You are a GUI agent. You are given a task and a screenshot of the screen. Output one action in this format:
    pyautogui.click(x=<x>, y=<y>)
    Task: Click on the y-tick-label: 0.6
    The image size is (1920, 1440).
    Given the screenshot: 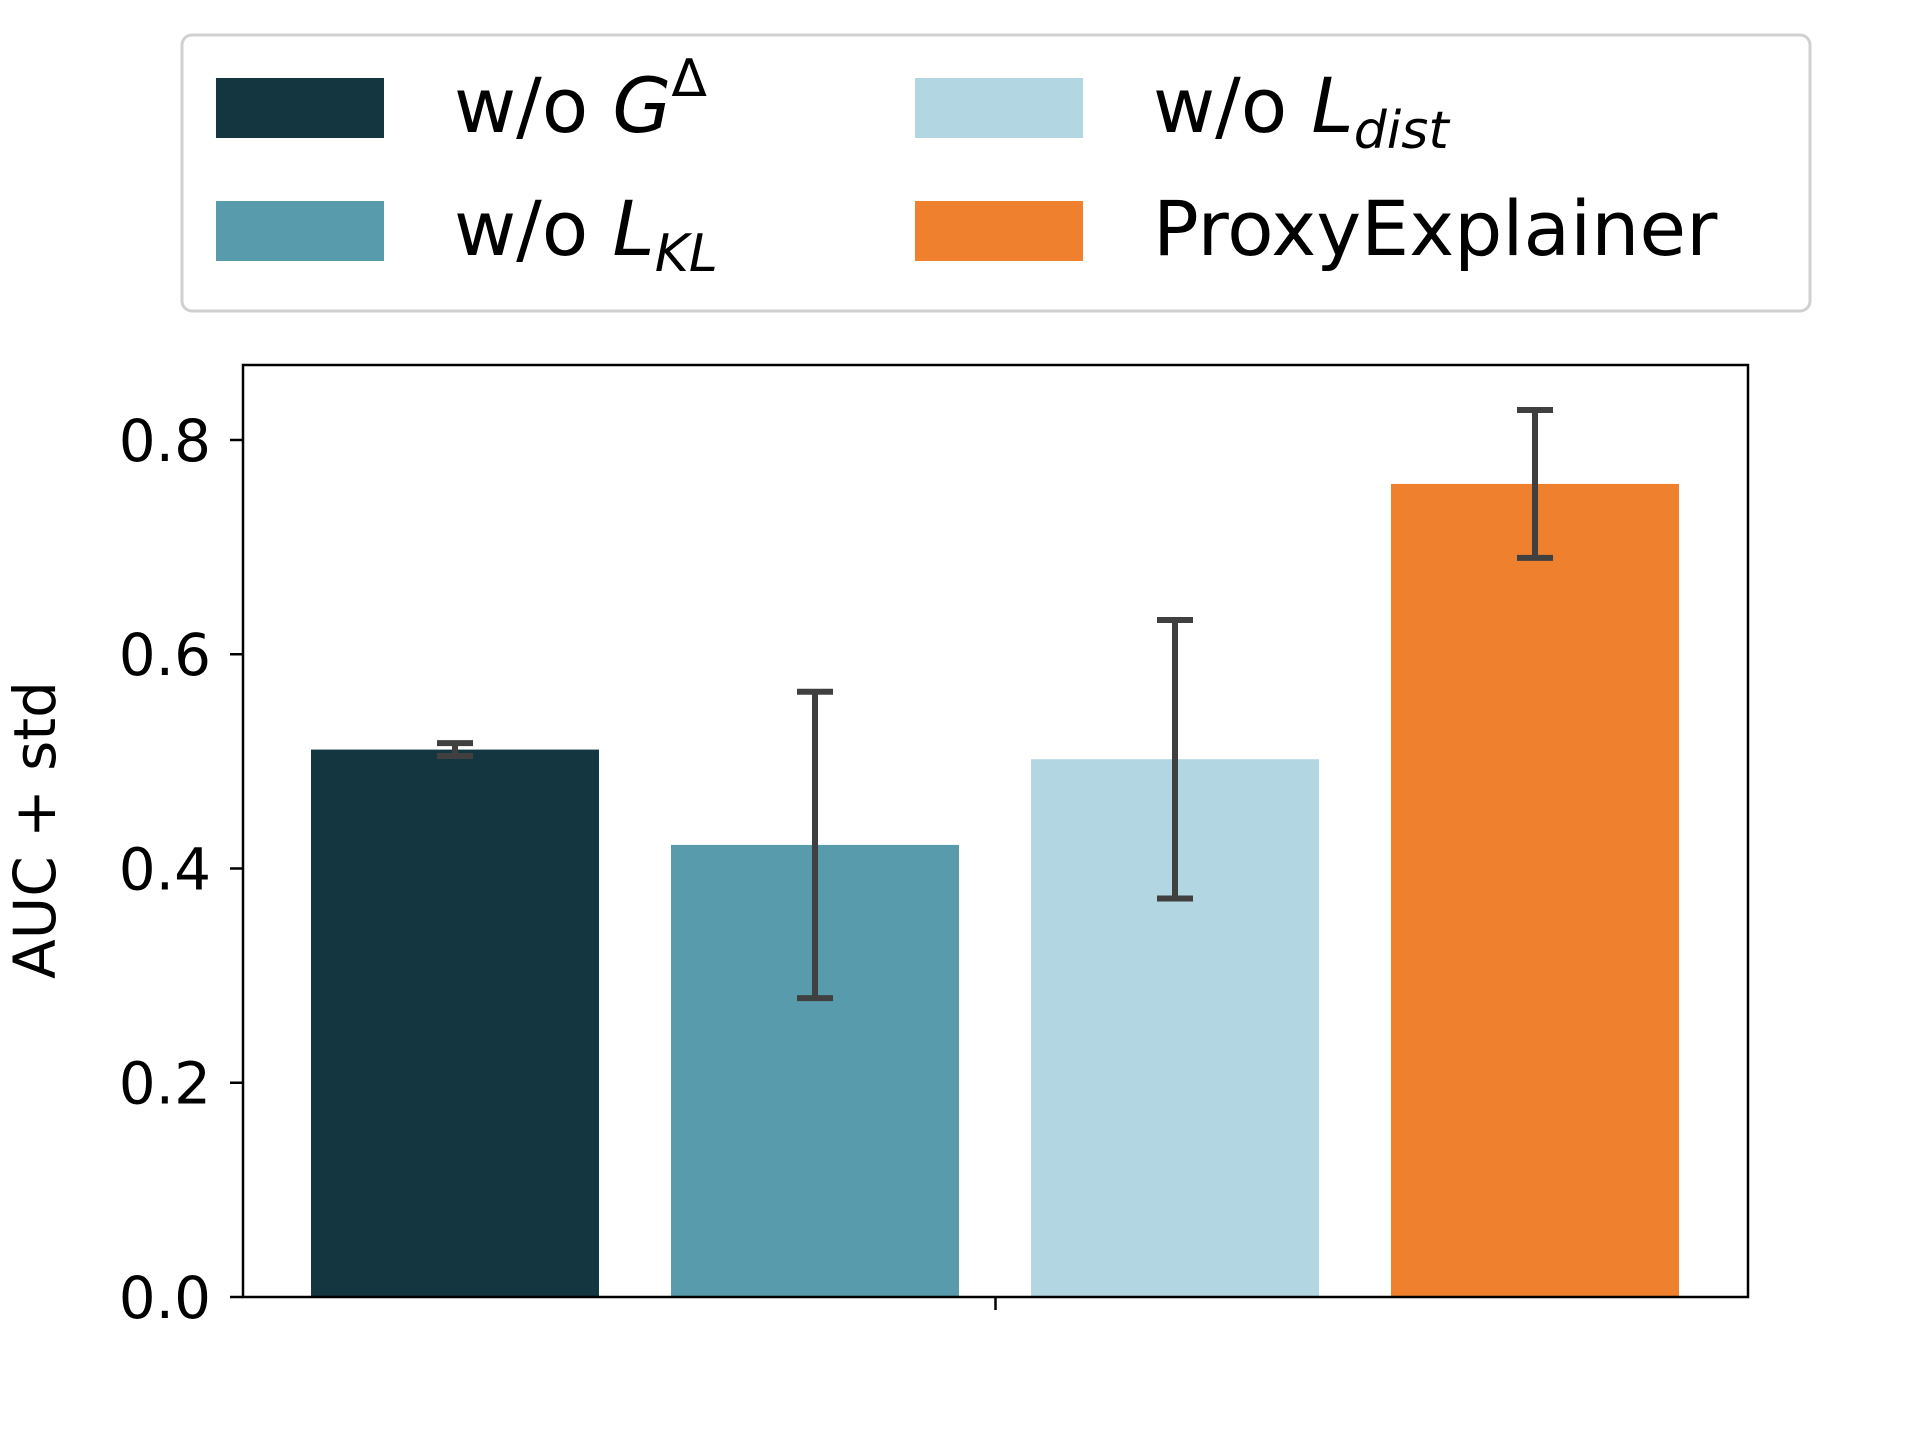 What is the action you would take?
    pyautogui.click(x=165, y=655)
    